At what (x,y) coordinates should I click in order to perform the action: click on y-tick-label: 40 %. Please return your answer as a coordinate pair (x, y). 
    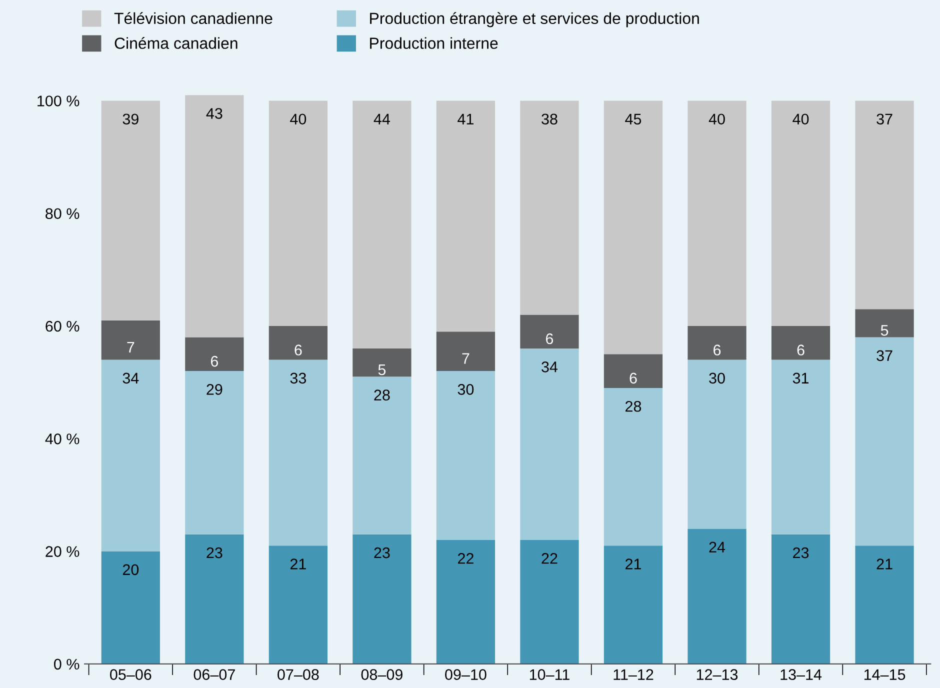
    Looking at the image, I should click on (62, 439).